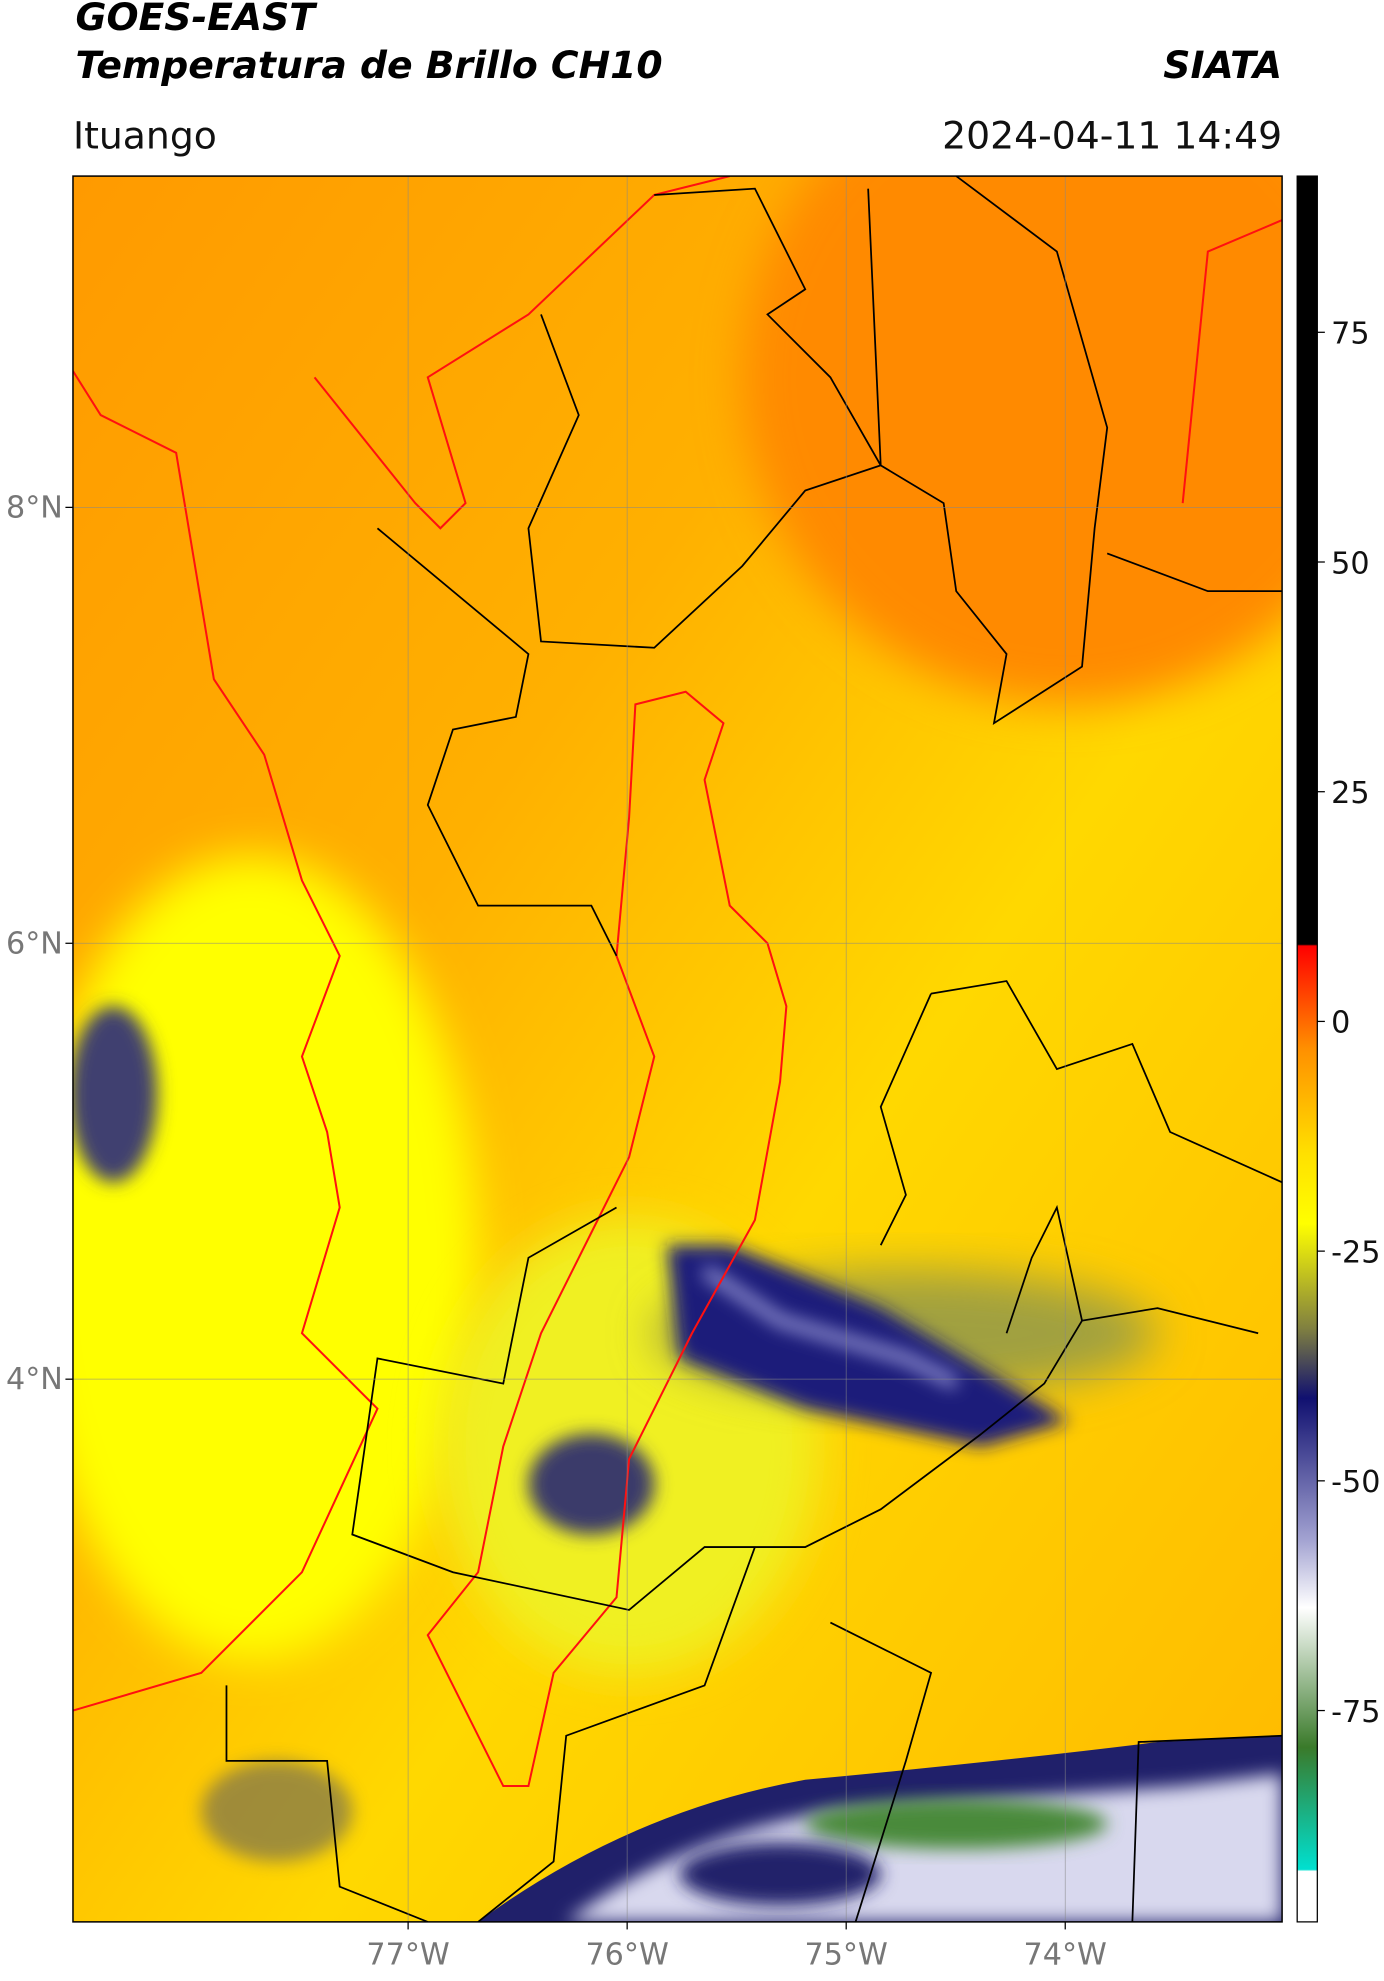  What do you see at coordinates (1340, 1023) in the screenshot?
I see `colorbar-tick-label: 0` at bounding box center [1340, 1023].